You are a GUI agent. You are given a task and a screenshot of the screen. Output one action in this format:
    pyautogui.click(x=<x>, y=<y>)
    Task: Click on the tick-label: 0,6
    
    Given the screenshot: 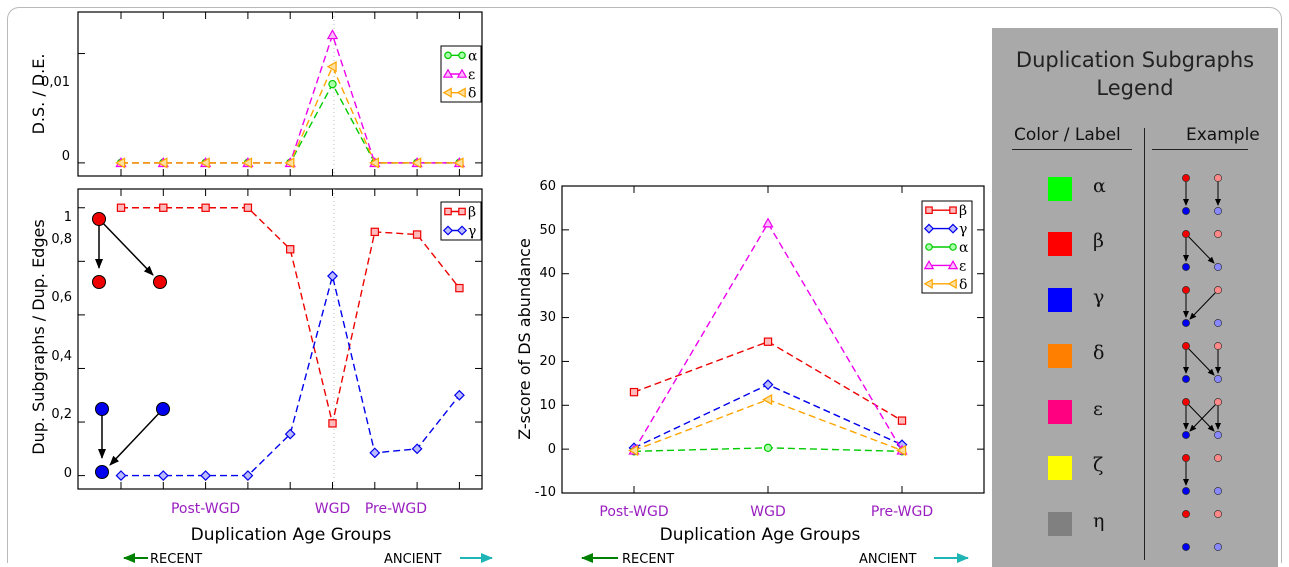 What is the action you would take?
    pyautogui.click(x=61, y=297)
    